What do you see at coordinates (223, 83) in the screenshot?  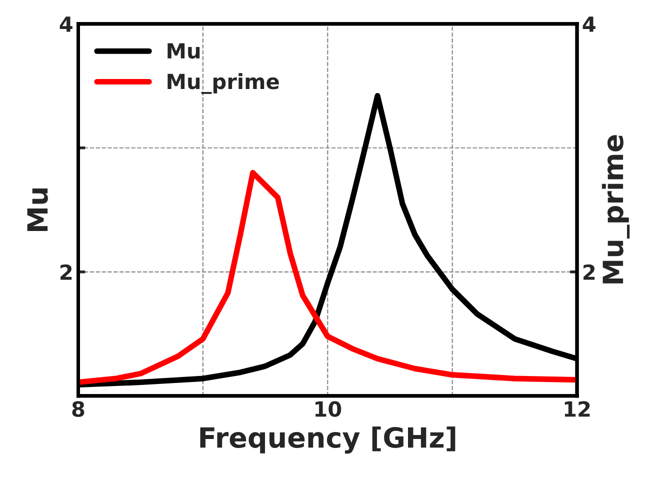 I see `legend-label: Mu_prime` at bounding box center [223, 83].